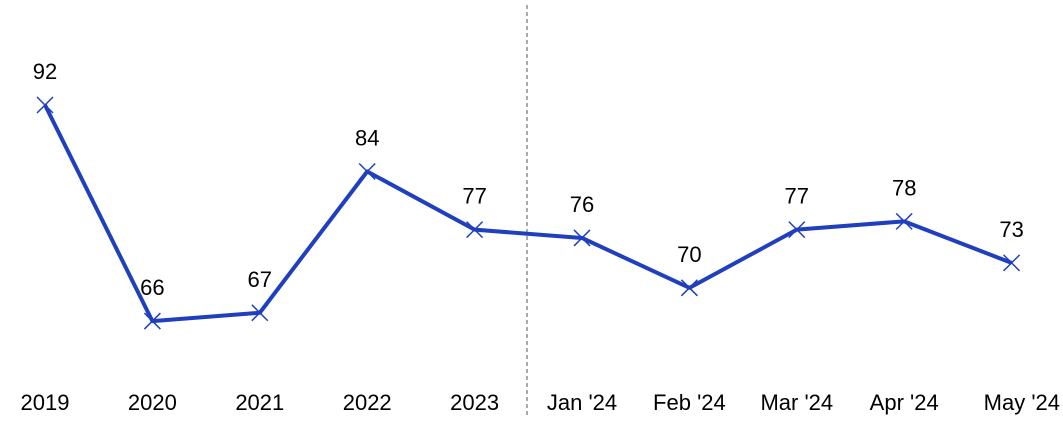 The height and width of the screenshot is (423, 1063). I want to click on x-tick-label: 2020, so click(152, 402).